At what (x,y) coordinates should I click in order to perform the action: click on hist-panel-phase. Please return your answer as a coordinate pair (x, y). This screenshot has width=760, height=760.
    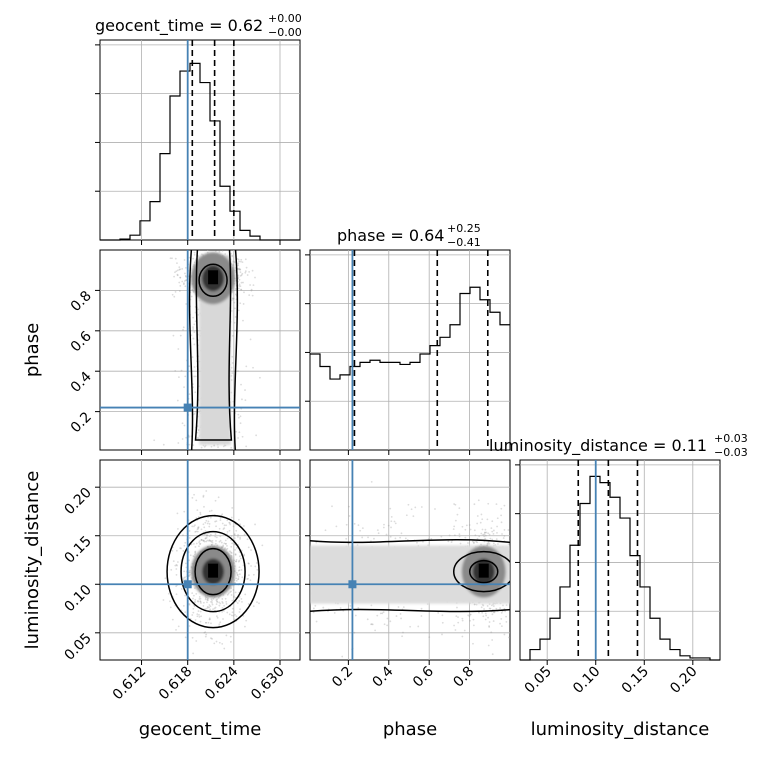
    Looking at the image, I should click on (408, 352).